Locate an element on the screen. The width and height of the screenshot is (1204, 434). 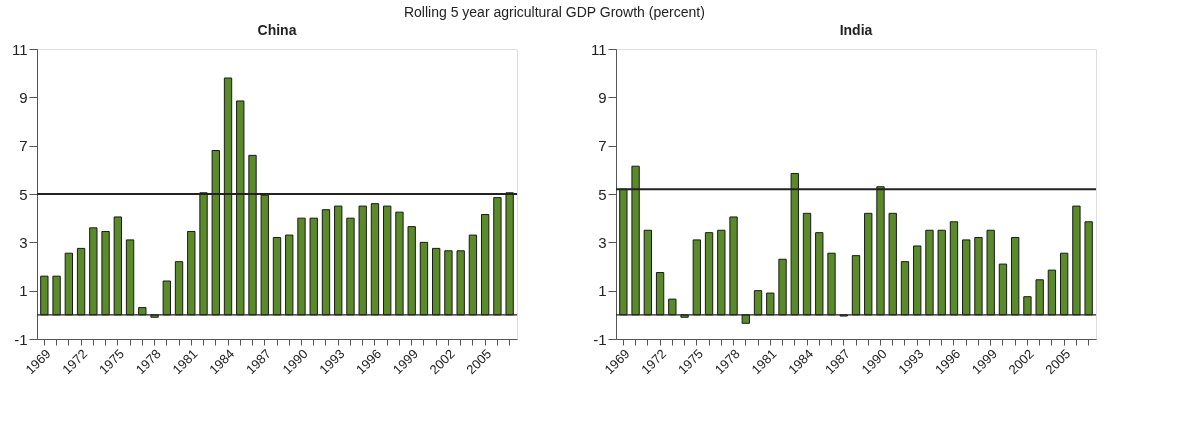
chart-title: China is located at coordinates (277, 30).